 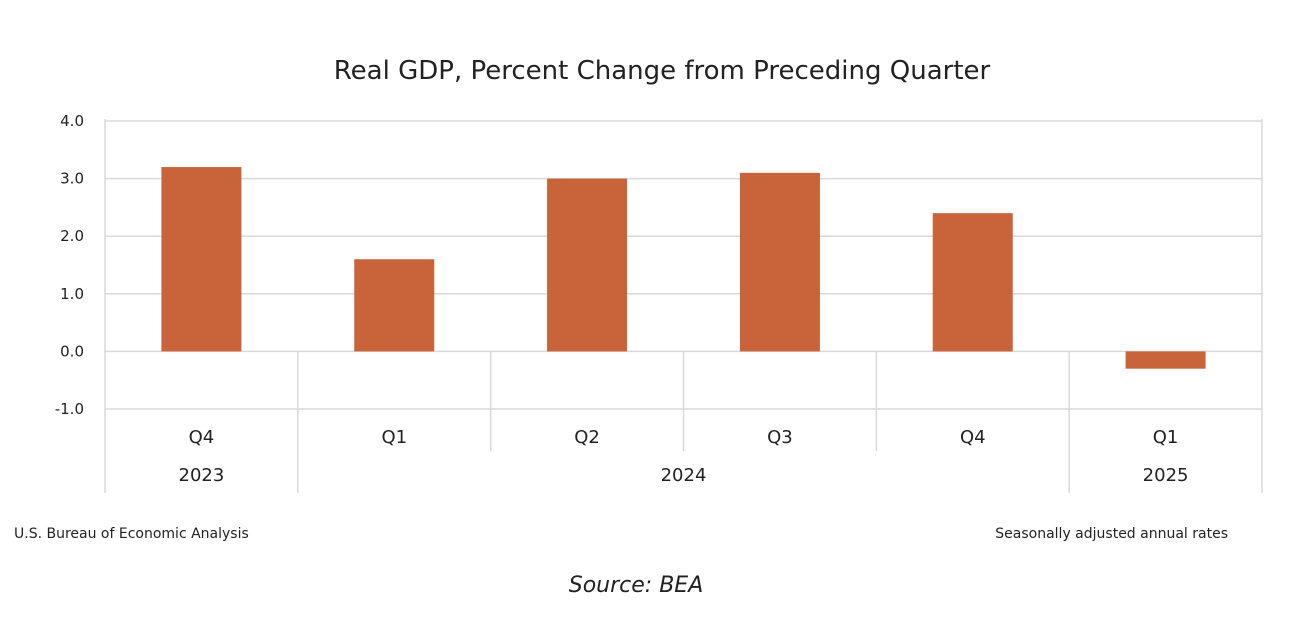 What do you see at coordinates (72, 294) in the screenshot?
I see `y-tick-label: 1.0` at bounding box center [72, 294].